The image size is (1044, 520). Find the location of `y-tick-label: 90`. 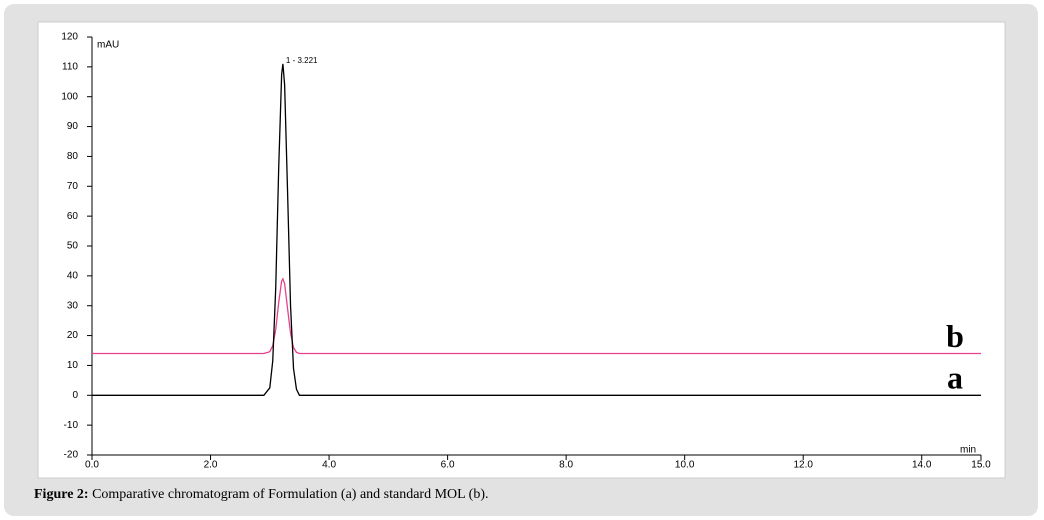

y-tick-label: 90 is located at coordinates (73, 126).